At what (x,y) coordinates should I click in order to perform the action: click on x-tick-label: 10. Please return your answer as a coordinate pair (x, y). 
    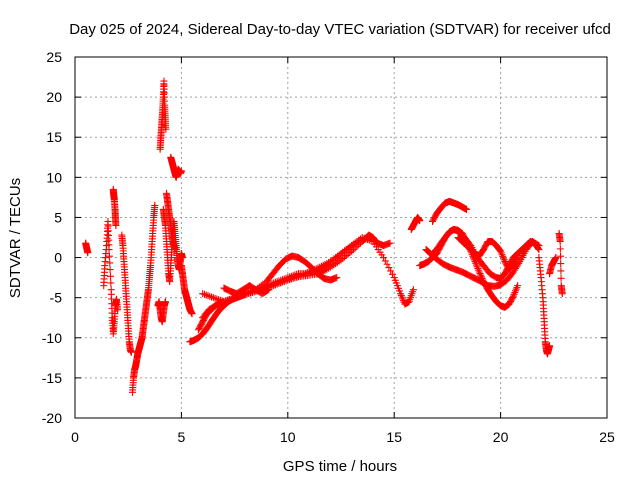
    Looking at the image, I should click on (288, 437).